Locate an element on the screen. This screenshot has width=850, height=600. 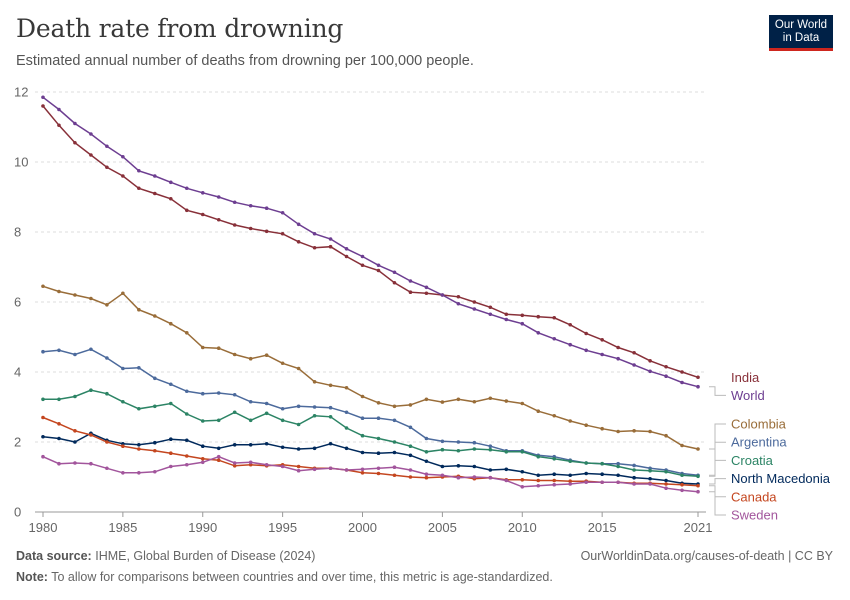
label-colombia: Colombia is located at coordinates (748, 433).